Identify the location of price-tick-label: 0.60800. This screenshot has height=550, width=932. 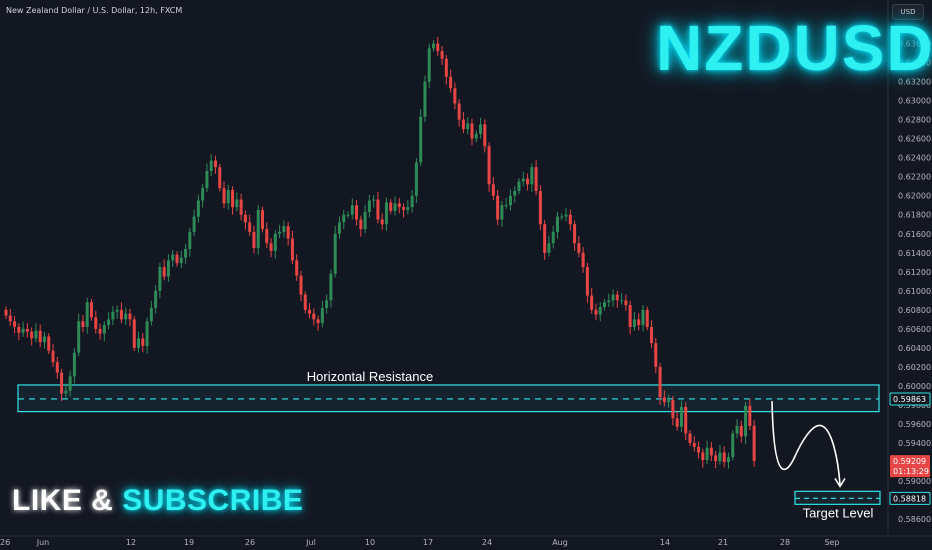
(914, 310).